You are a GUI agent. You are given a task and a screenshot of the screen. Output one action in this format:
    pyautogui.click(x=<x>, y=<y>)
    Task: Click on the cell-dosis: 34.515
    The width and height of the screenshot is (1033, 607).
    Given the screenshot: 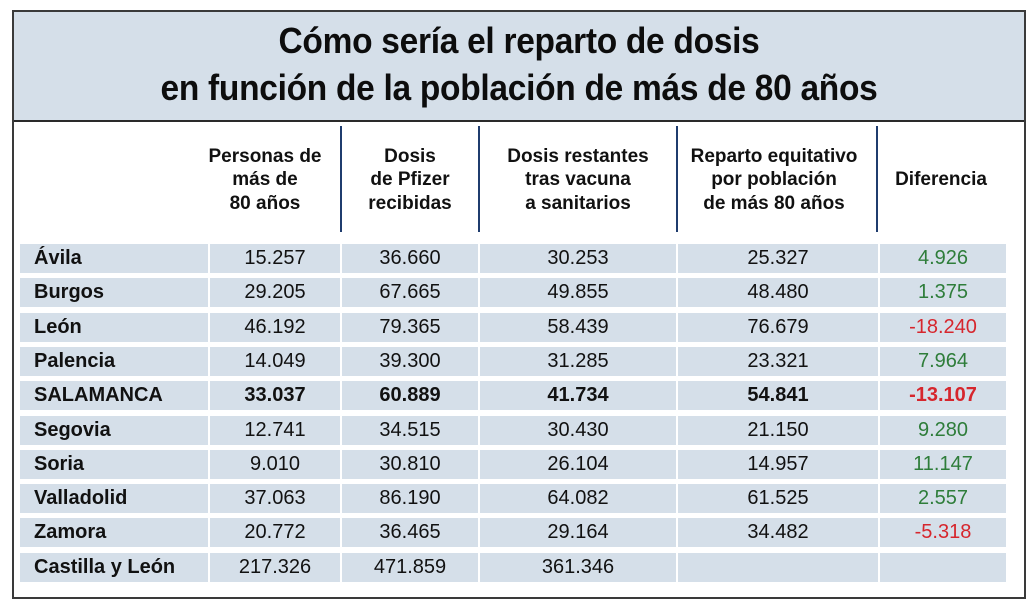 What is the action you would take?
    pyautogui.click(x=410, y=430)
    